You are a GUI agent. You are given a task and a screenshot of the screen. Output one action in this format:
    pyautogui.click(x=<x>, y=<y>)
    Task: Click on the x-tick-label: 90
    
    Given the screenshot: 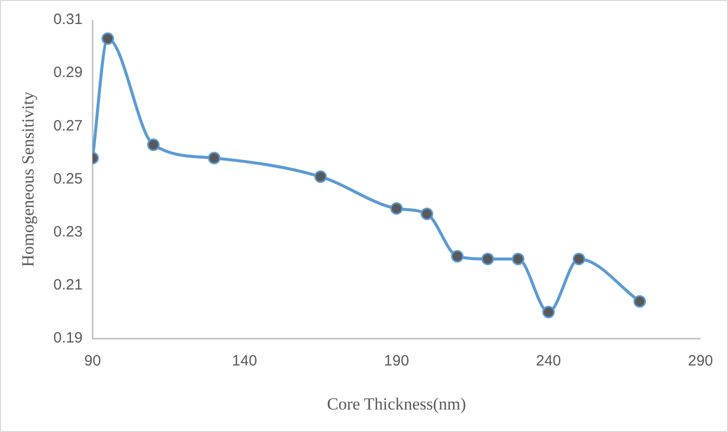 What is the action you would take?
    pyautogui.click(x=92, y=361)
    